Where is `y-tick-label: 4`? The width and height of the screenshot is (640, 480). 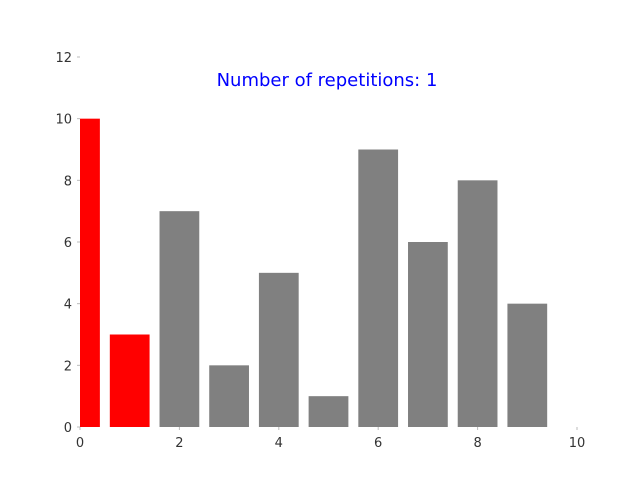 y-tick-label: 4 is located at coordinates (68, 305).